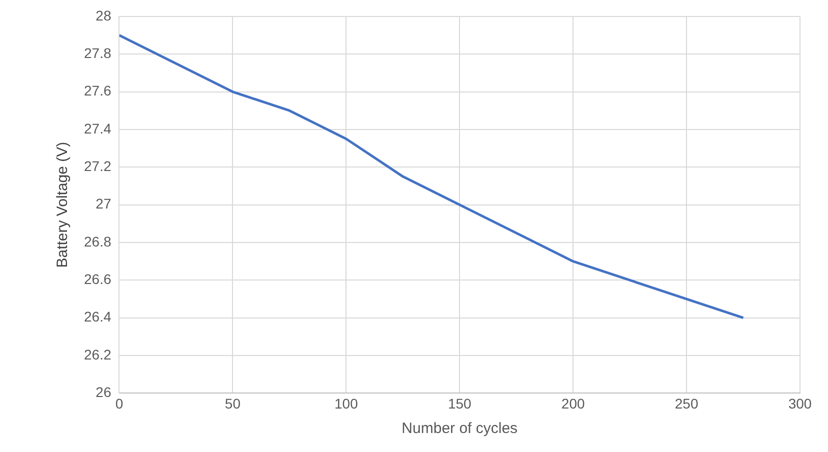  What do you see at coordinates (104, 15) in the screenshot?
I see `y-tick-label: 28` at bounding box center [104, 15].